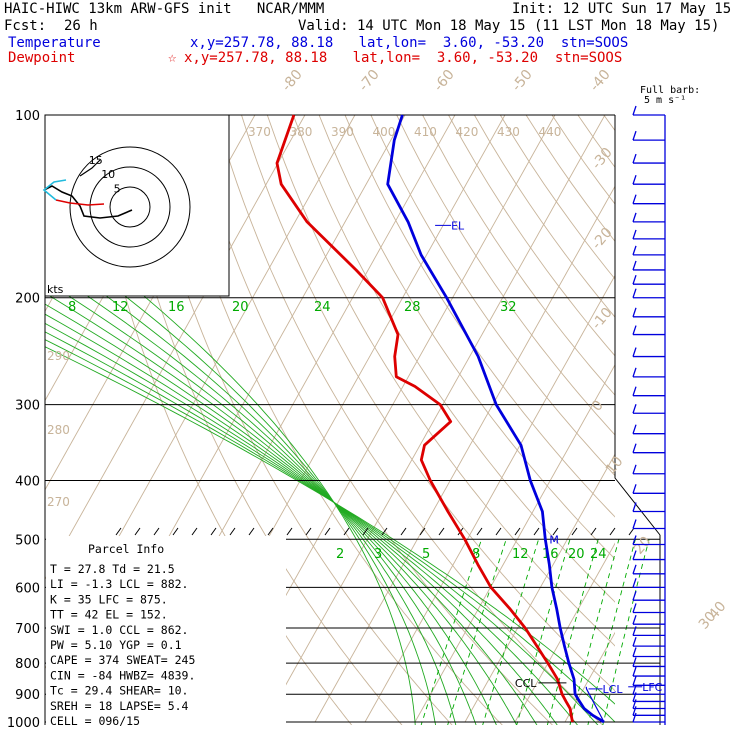 Image resolution: width=740 pixels, height=740 pixels. I want to click on isotherm-label: -50, so click(522, 81).